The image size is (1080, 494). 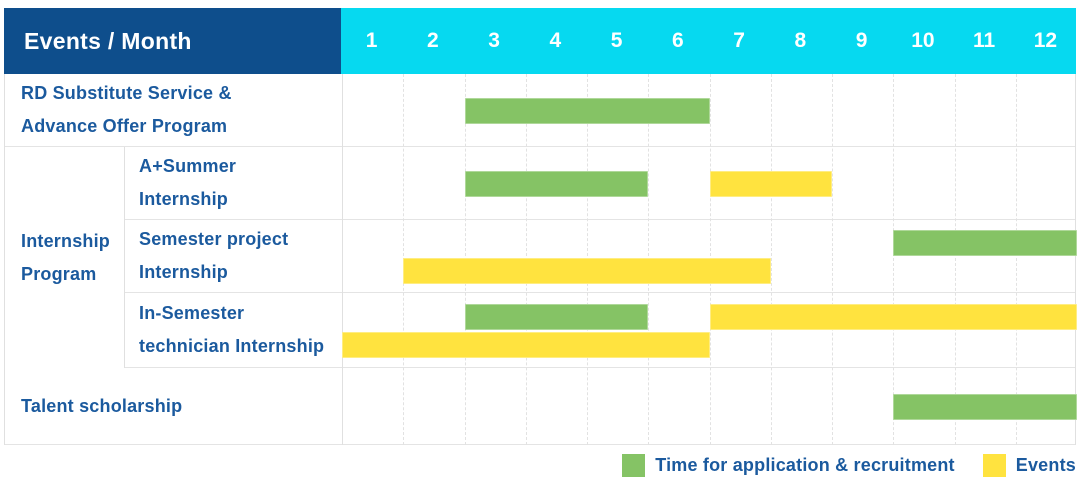 I want to click on legend-label: Time for application & recruitment, so click(x=805, y=464).